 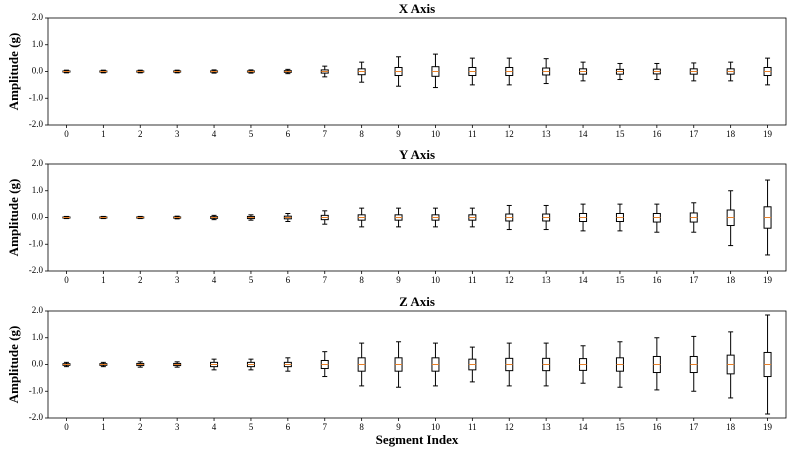 I want to click on x-axis-label: Segment Index, so click(x=417, y=439).